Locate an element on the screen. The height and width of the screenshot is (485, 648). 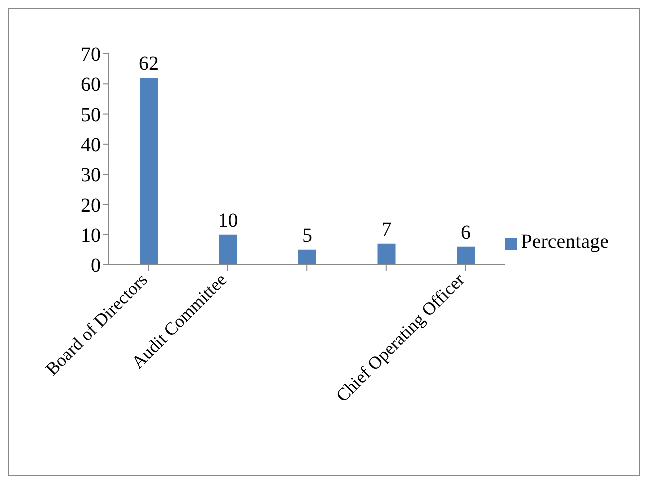
y-tick-label: 40 is located at coordinates (91, 145).